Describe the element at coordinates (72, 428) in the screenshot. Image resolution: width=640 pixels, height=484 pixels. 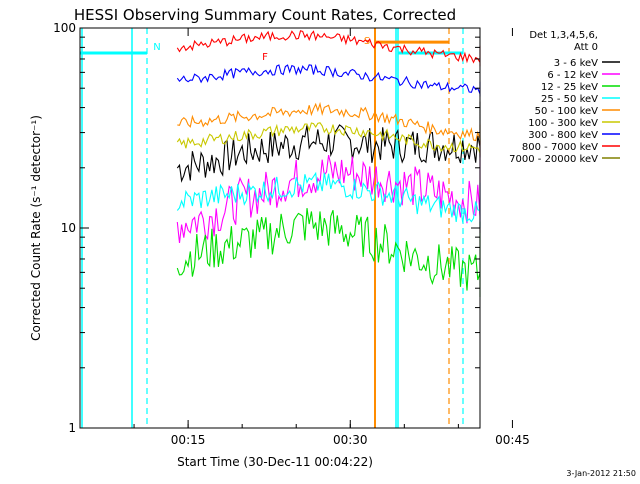
I see `y-tick-label: 1` at that location.